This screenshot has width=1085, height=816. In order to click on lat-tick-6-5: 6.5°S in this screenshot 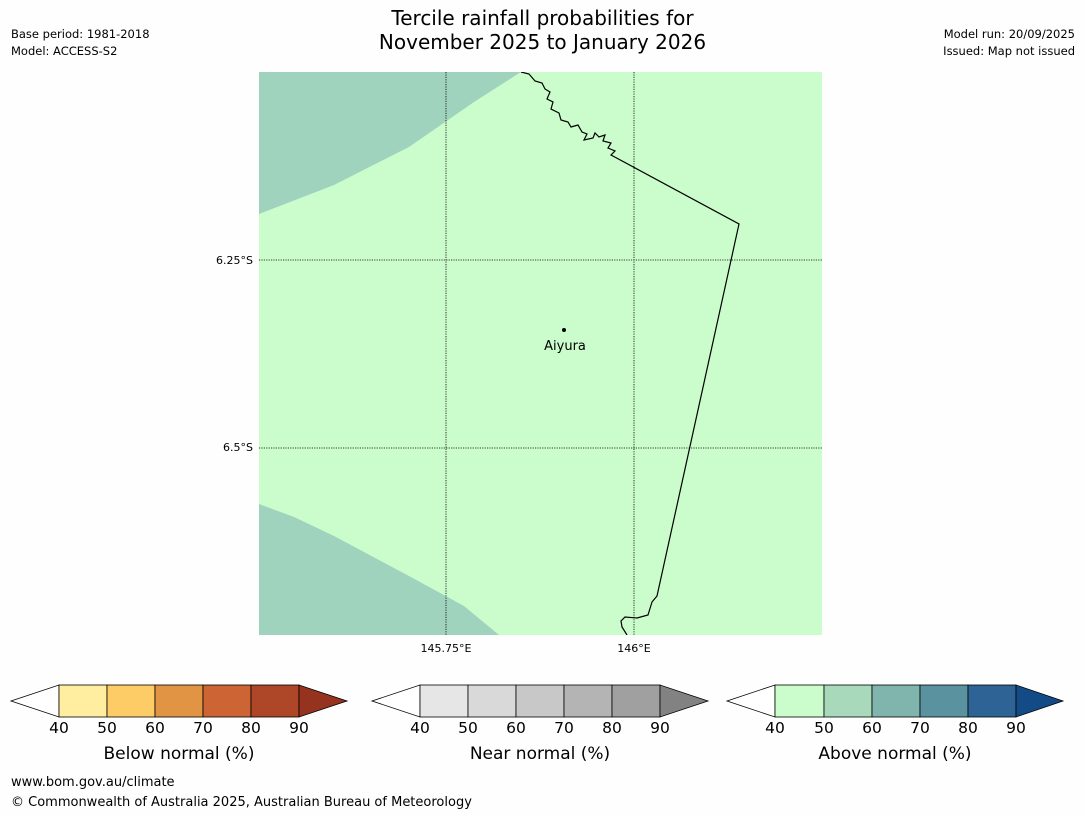, I will do `click(238, 447)`.